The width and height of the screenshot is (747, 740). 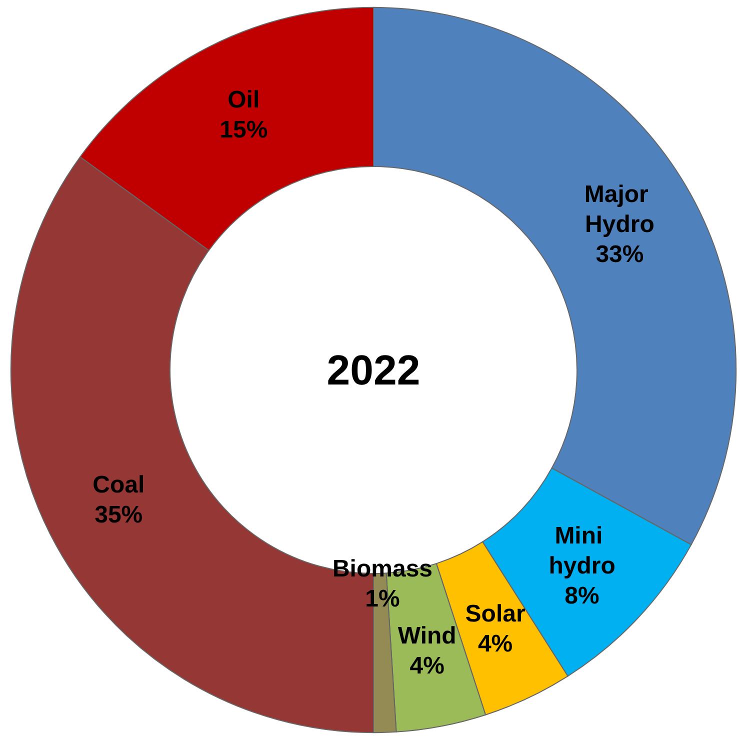 I want to click on text: 2022, so click(x=373, y=370).